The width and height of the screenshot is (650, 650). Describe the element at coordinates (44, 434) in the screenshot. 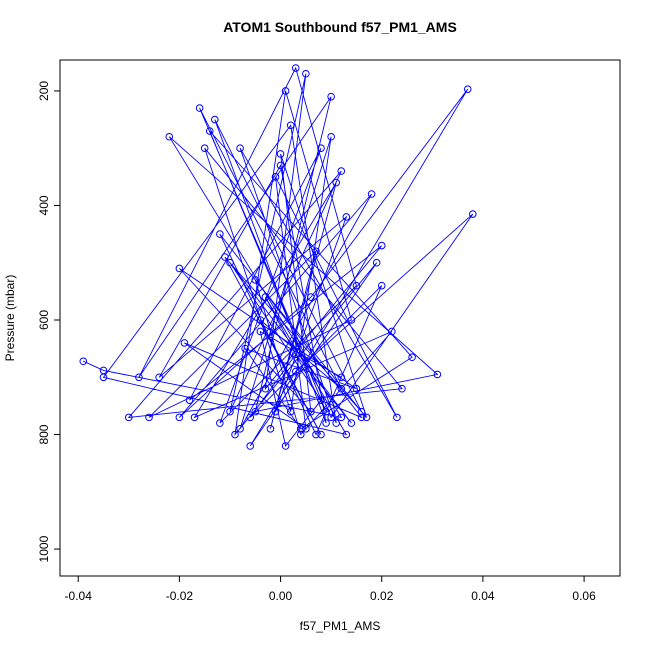

I see `y-tick-label: 800` at that location.